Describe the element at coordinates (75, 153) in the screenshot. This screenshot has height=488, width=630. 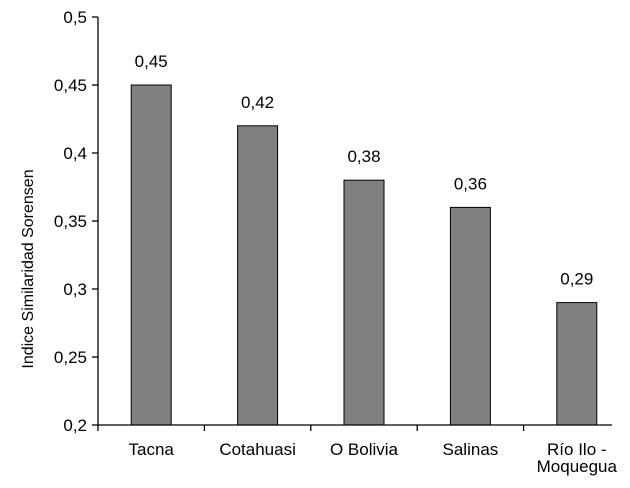
I see `y-tick-label: 0,4` at that location.